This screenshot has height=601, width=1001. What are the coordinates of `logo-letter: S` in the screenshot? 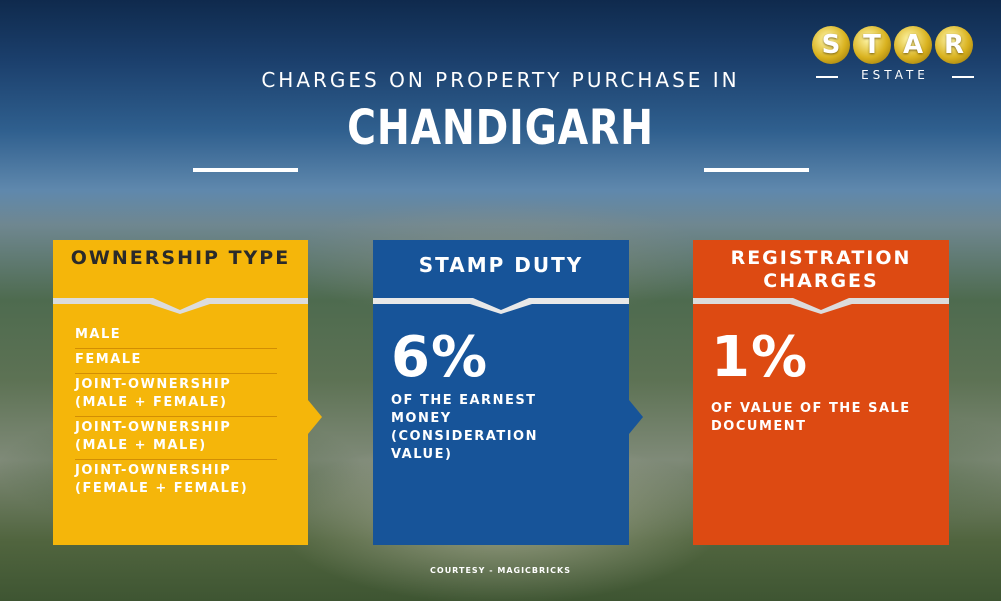 It's located at (831, 45).